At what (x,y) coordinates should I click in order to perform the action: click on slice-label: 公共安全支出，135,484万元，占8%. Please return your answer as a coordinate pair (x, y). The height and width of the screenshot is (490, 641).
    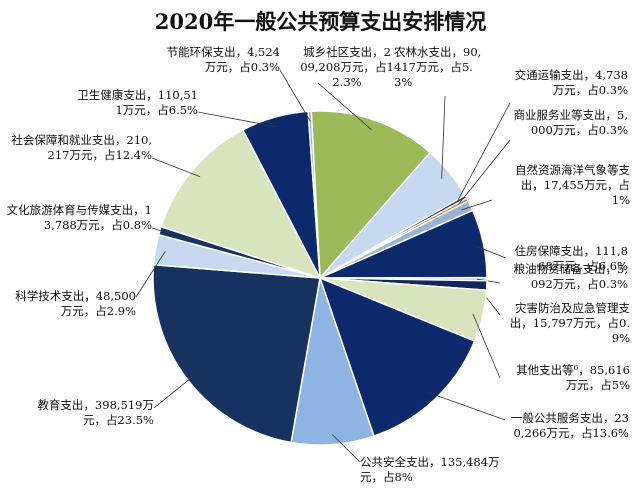
    Looking at the image, I should click on (430, 469).